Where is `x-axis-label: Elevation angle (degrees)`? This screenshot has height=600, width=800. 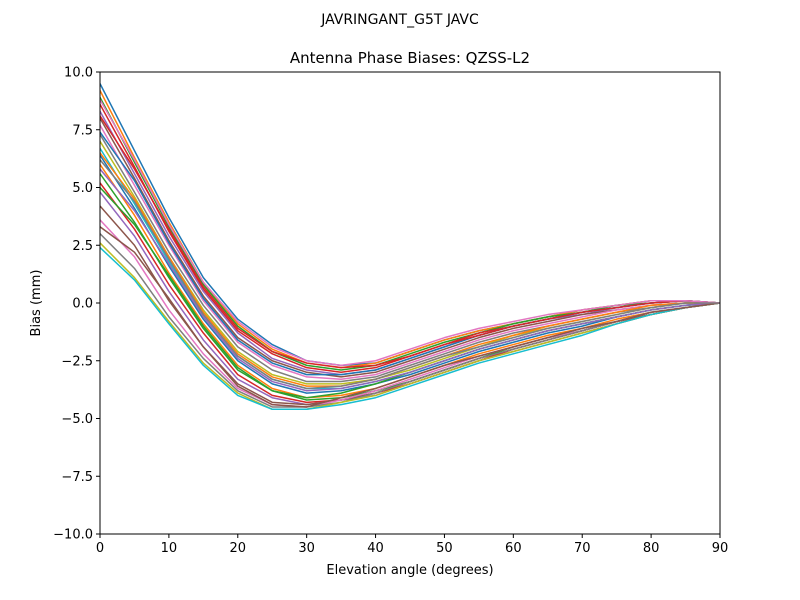 x-axis-label: Elevation angle (degrees) is located at coordinates (409, 570).